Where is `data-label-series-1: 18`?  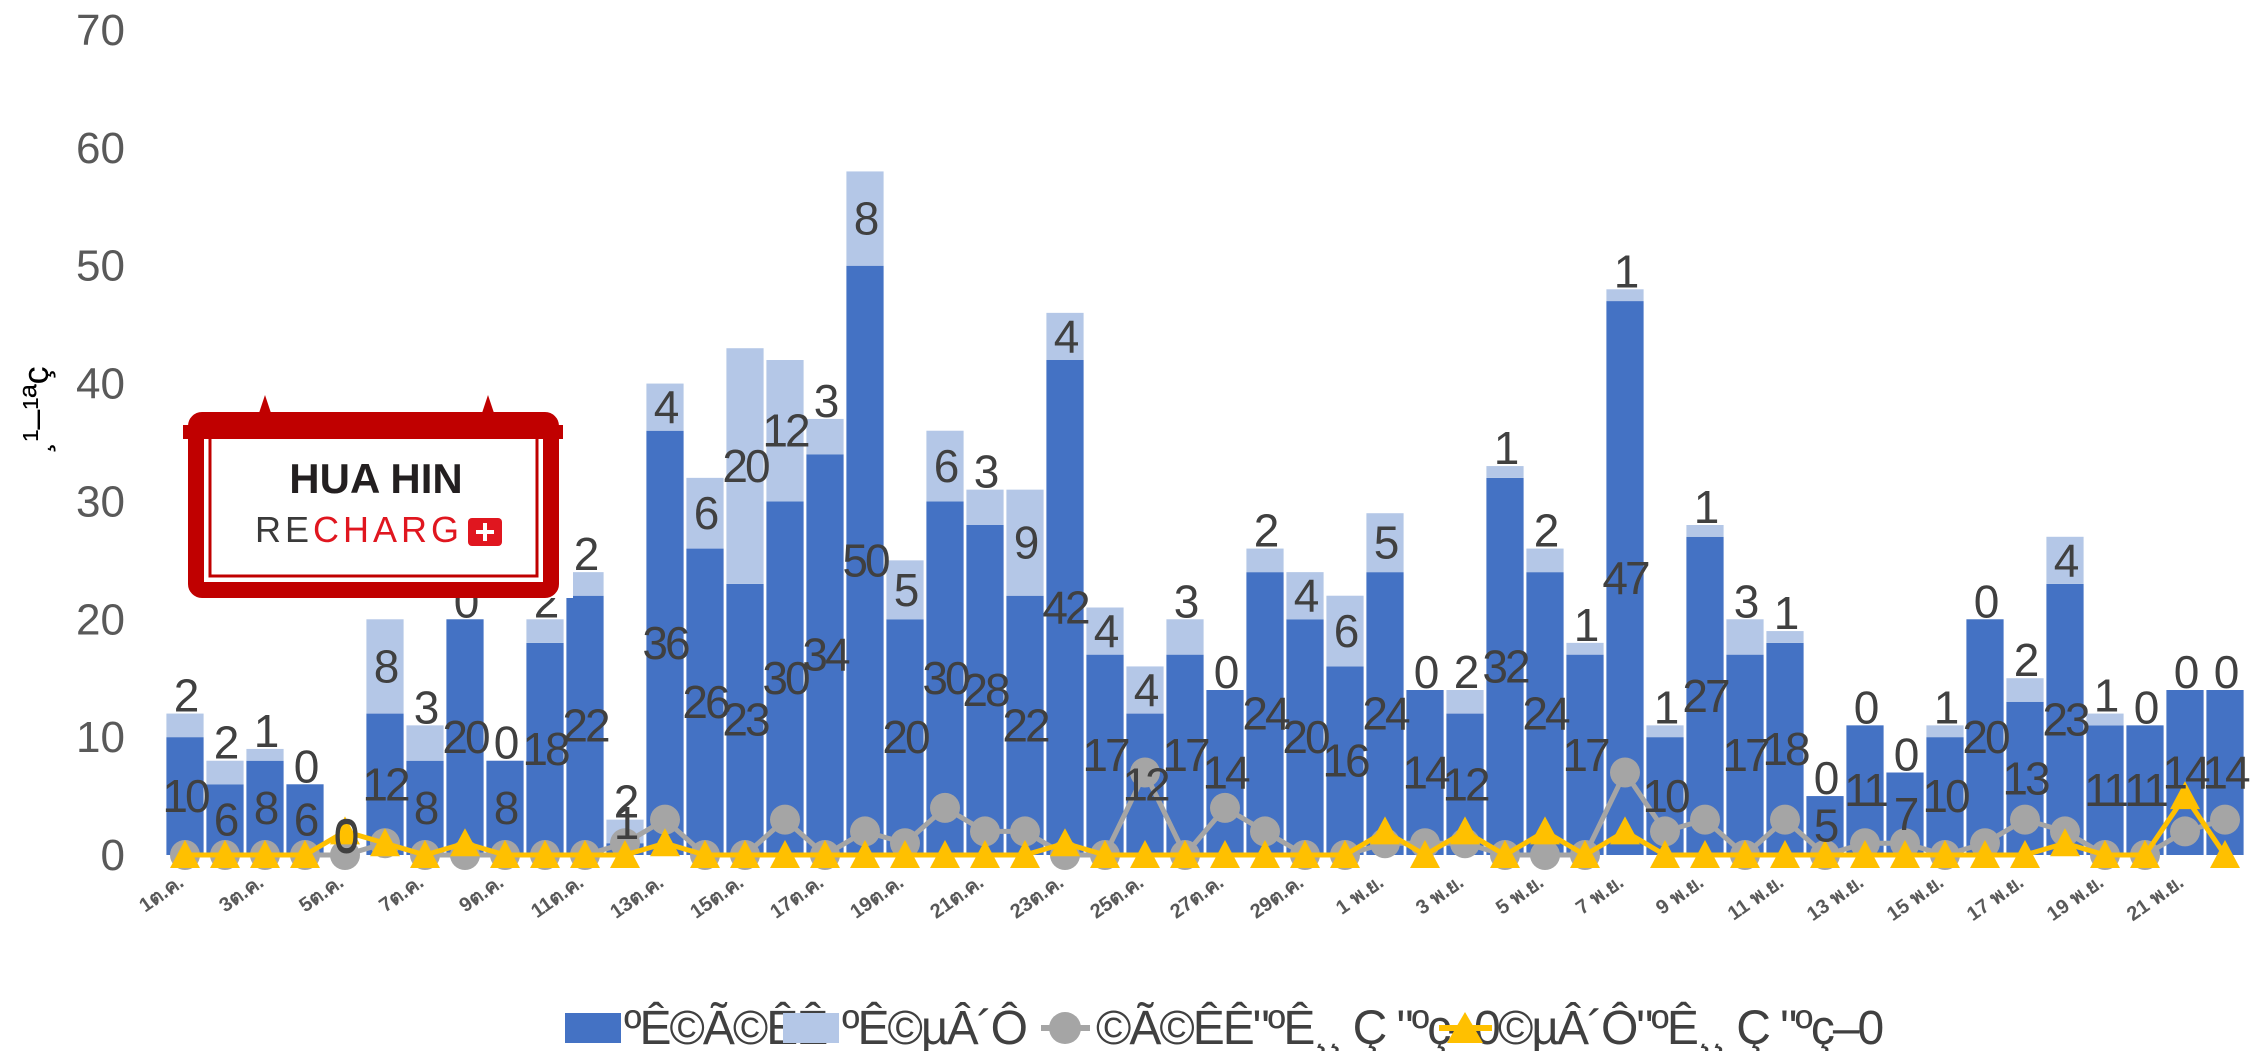 data-label-series-1: 18 is located at coordinates (545, 749).